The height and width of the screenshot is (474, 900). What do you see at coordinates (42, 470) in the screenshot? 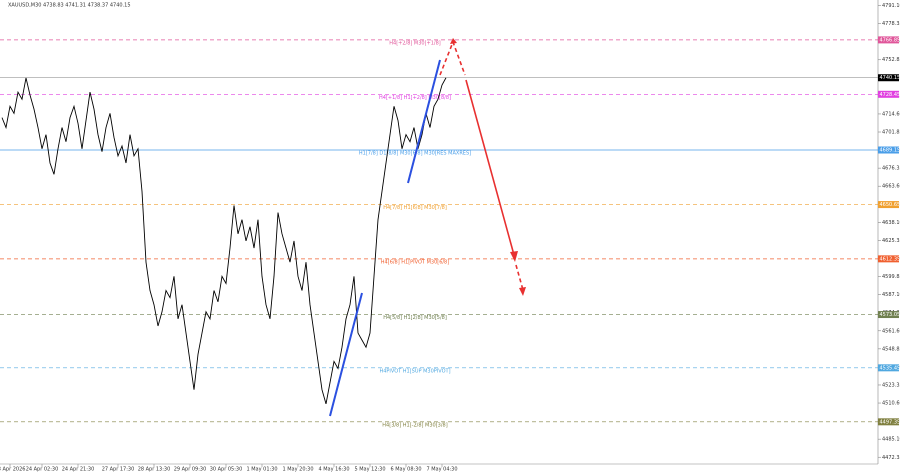
I see `x-tick-label: 24 Apr 02:30` at bounding box center [42, 470].